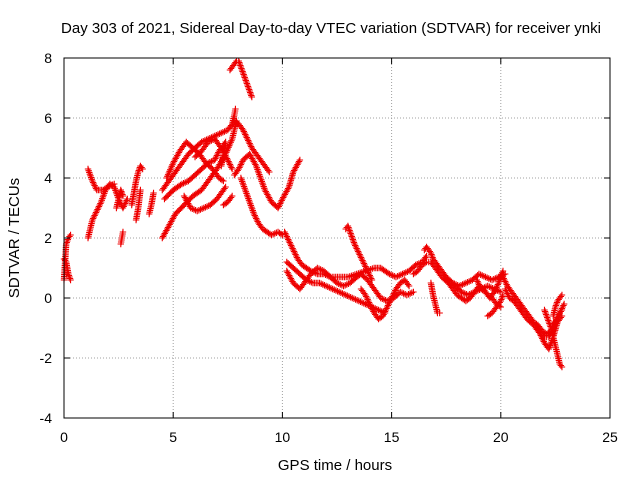 The image size is (640, 480). I want to click on y-tick-label: 6, so click(48, 118).